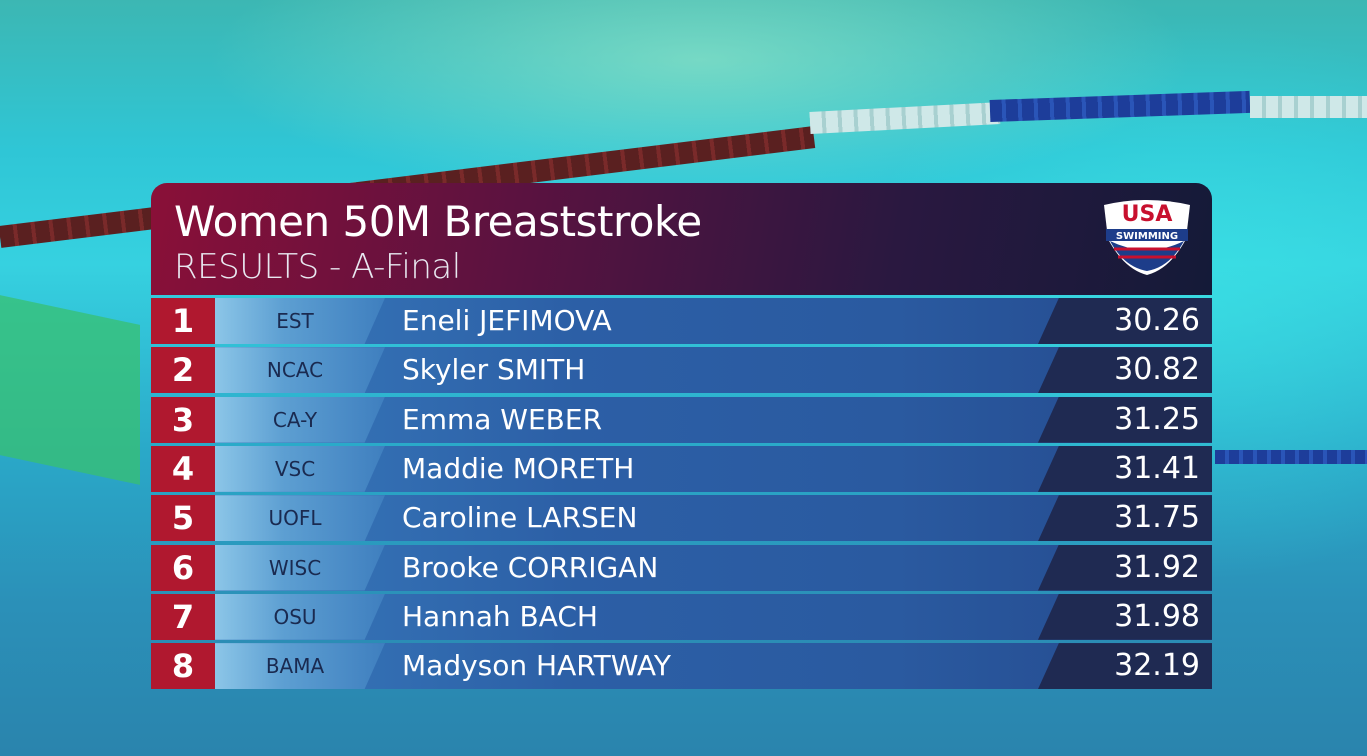 The image size is (1367, 756). What do you see at coordinates (500, 616) in the screenshot?
I see `swimmer-name: Hannah BACH` at bounding box center [500, 616].